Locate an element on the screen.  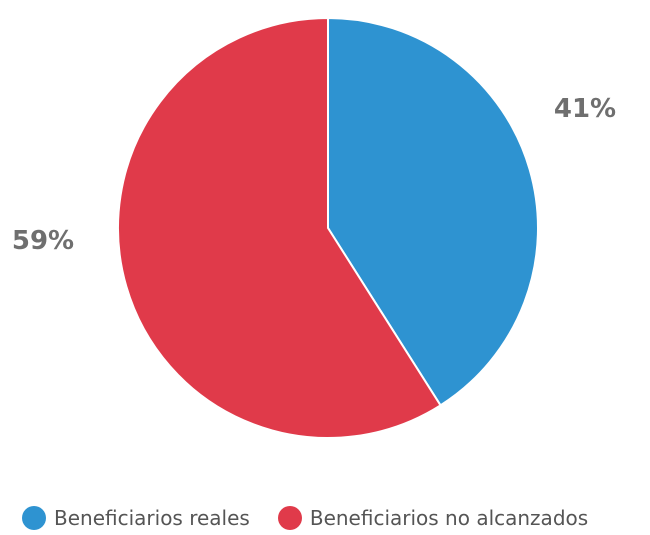
legend-label: Beneficiarios reales is located at coordinates (152, 518).